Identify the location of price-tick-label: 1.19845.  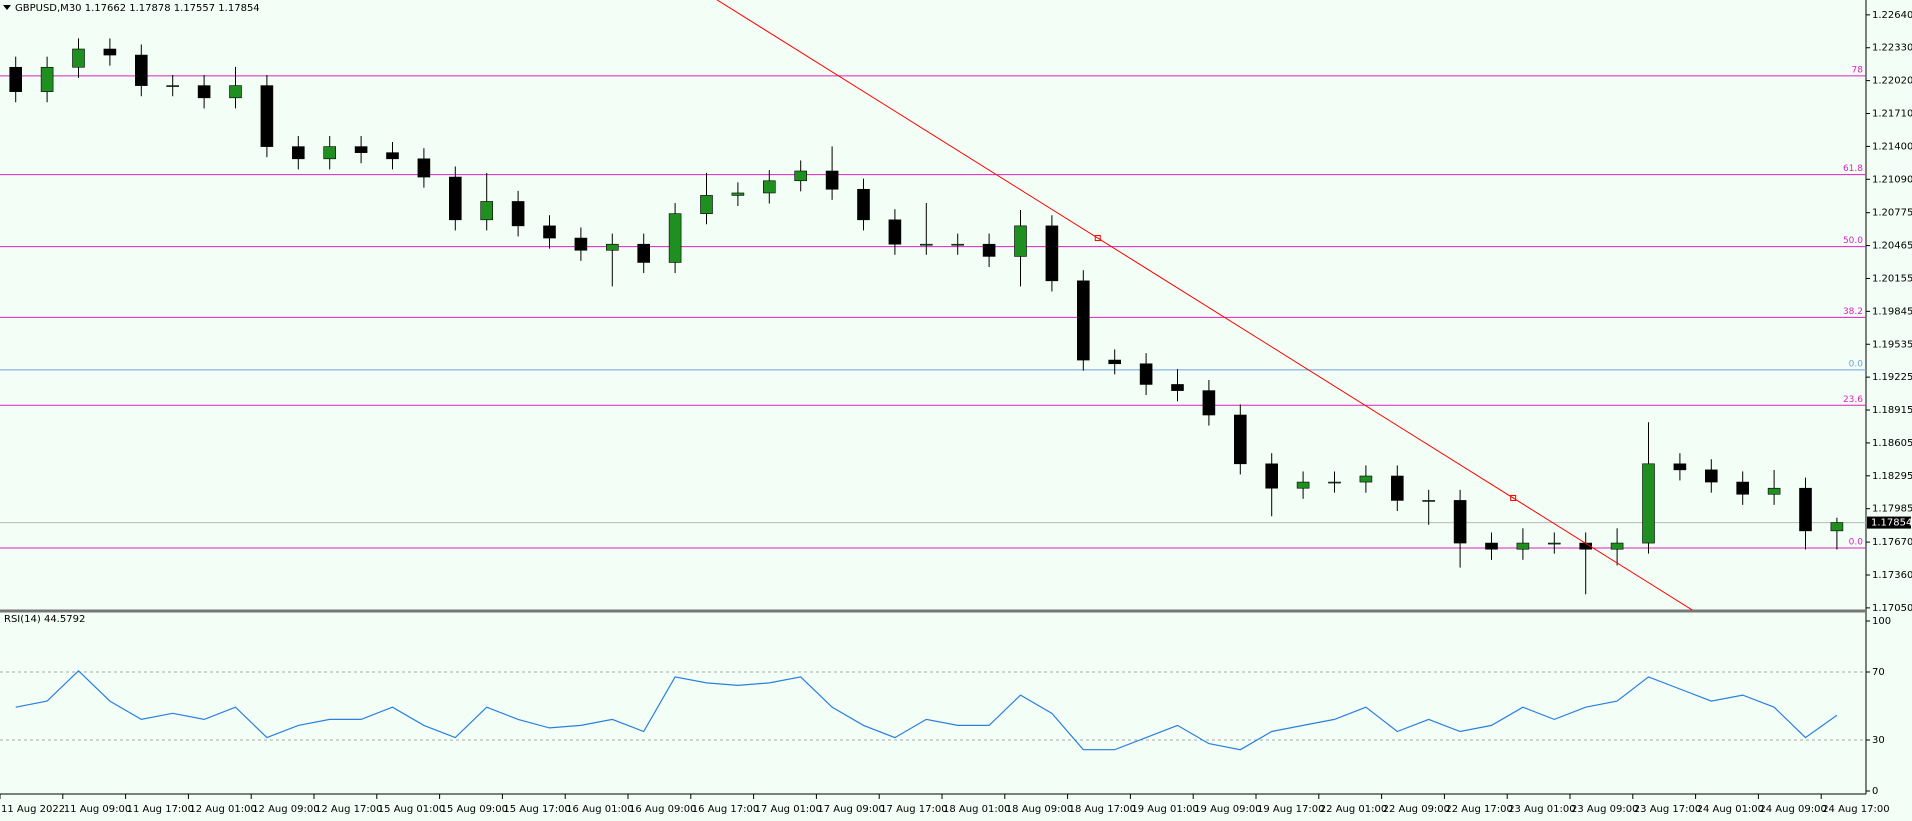
(1892, 311).